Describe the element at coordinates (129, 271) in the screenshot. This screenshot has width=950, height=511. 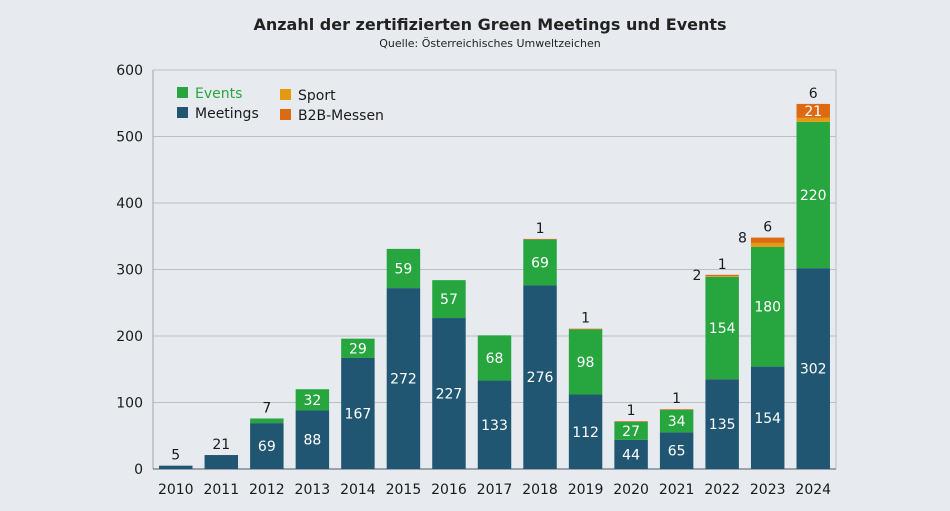
I see `y-tick-label: 300` at that location.